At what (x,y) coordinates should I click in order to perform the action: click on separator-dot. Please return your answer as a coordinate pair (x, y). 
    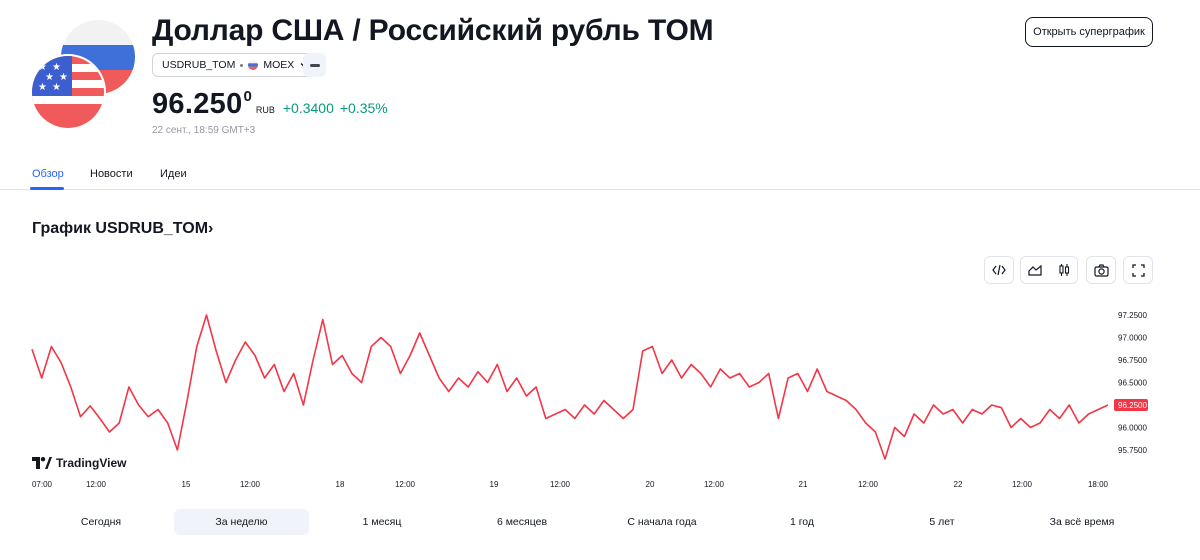
    Looking at the image, I should click on (242, 65).